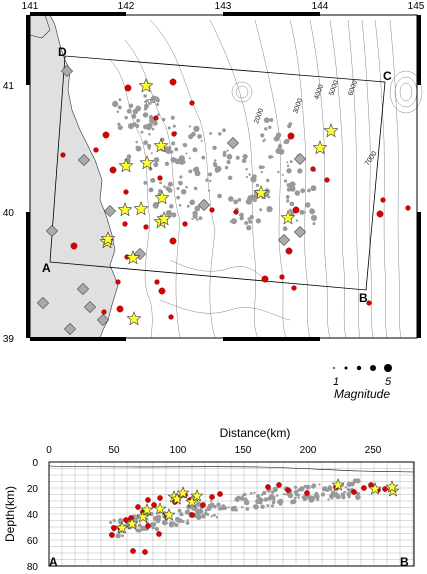 The width and height of the screenshot is (427, 574). Describe the element at coordinates (46, 268) in the screenshot. I see `corner-label-a: A` at that location.